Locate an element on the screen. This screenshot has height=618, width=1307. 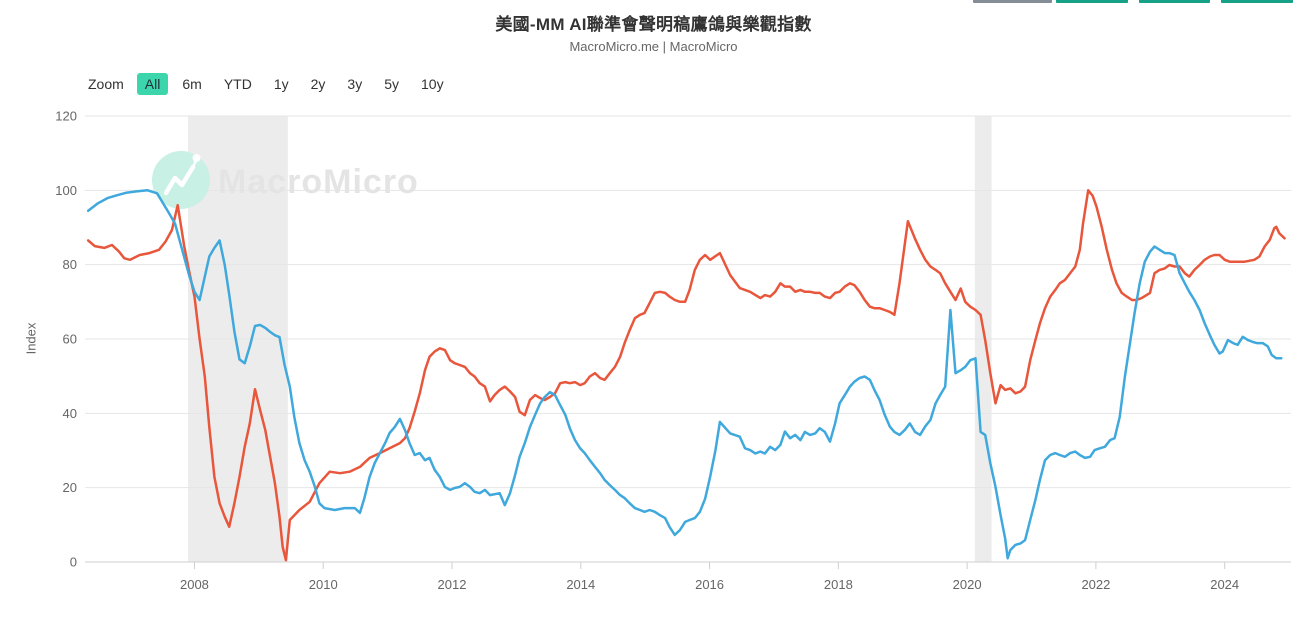
zoom-range-button-2y: 2y is located at coordinates (318, 84).